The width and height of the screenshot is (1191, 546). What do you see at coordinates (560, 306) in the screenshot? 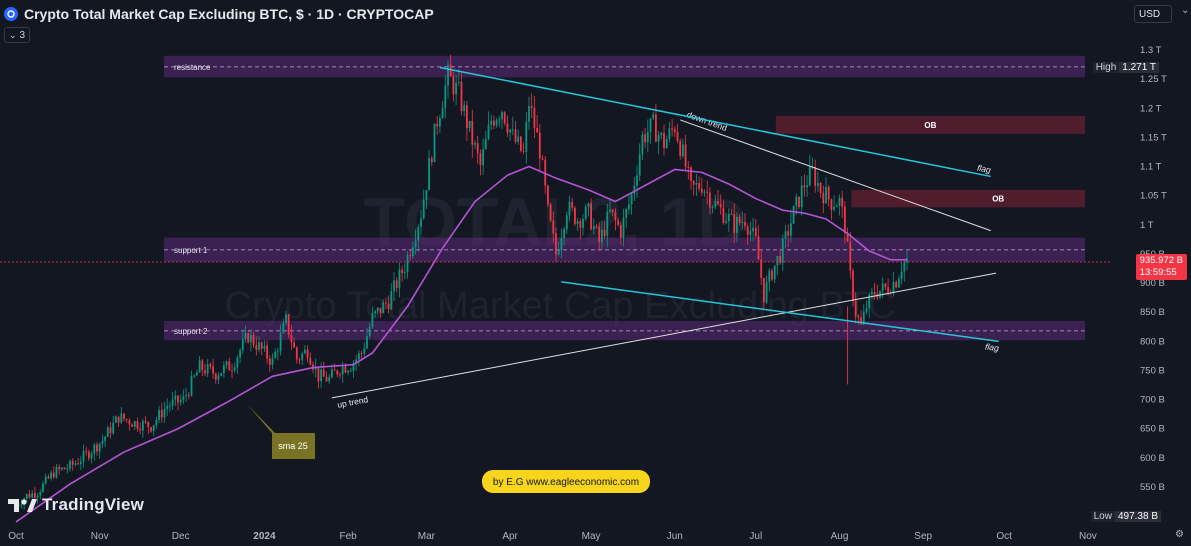
I see `watermark-description: Crypto Total Market Cap Excluding BTC` at bounding box center [560, 306].